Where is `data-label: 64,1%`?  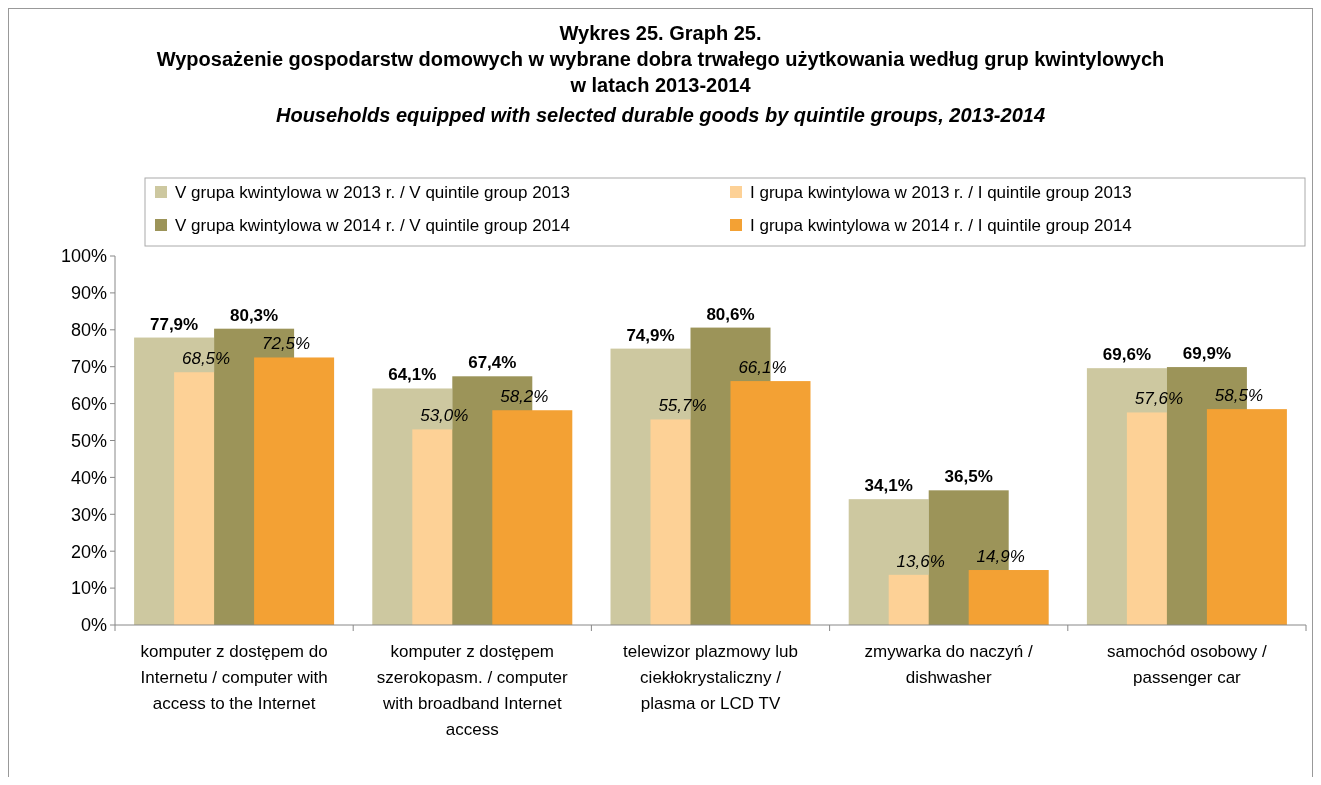 data-label: 64,1% is located at coordinates (412, 375).